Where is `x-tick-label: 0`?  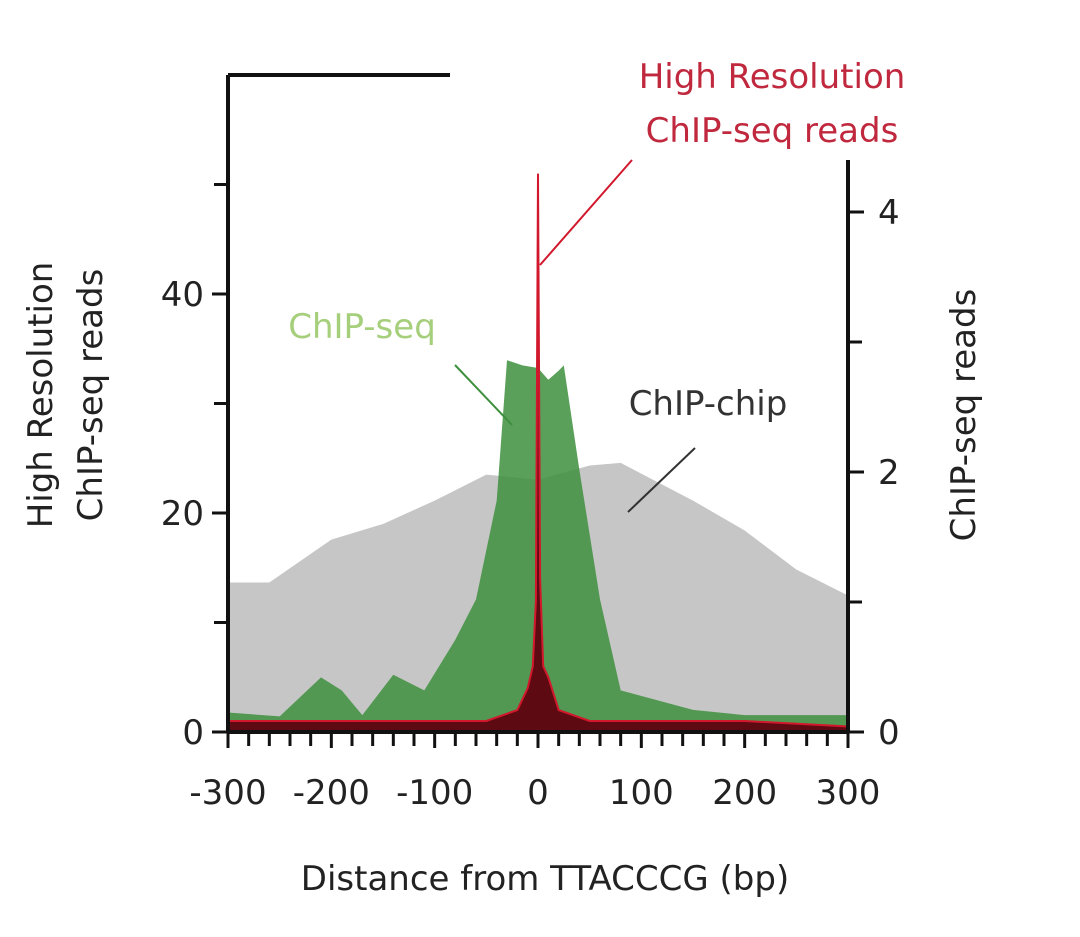
x-tick-label: 0 is located at coordinates (538, 793).